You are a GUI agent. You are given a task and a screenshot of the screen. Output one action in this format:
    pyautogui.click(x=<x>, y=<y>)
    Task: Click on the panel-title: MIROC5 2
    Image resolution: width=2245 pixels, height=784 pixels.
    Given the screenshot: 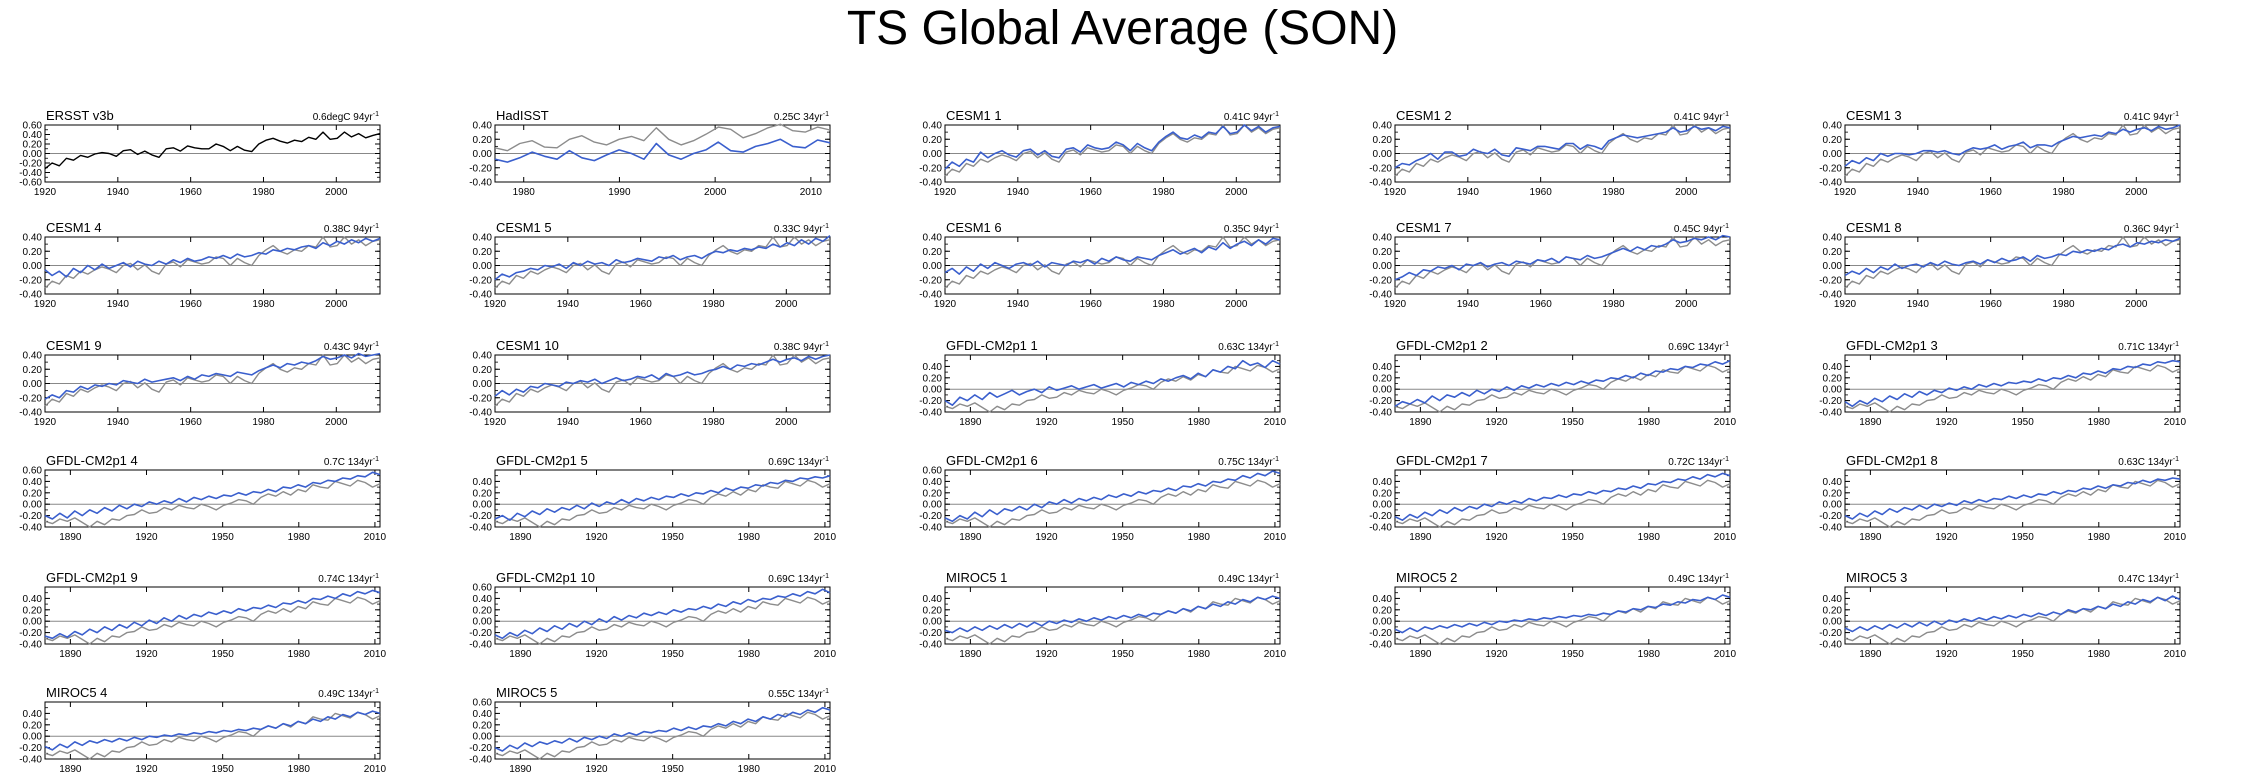 What is the action you would take?
    pyautogui.click(x=1426, y=577)
    